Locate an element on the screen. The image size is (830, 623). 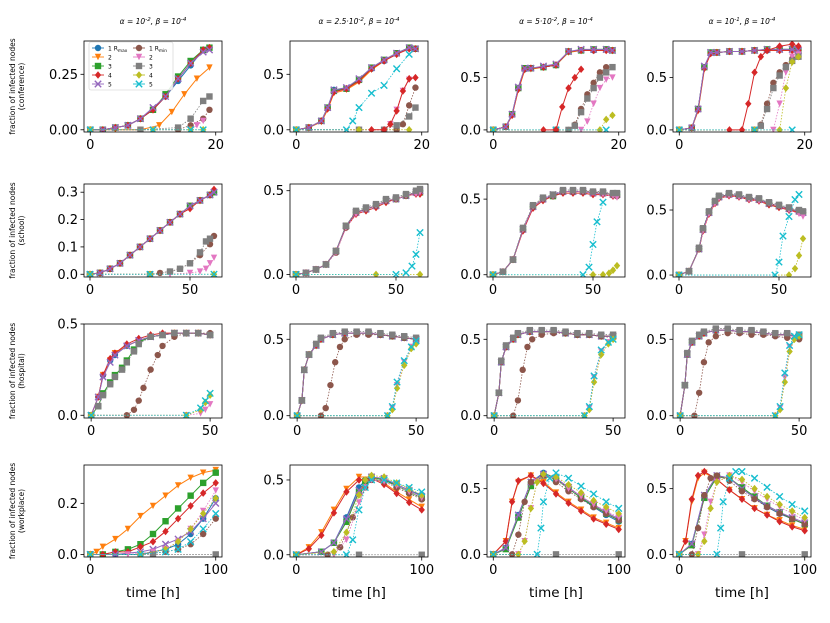
legend-label: 4 is located at coordinates (151, 75).